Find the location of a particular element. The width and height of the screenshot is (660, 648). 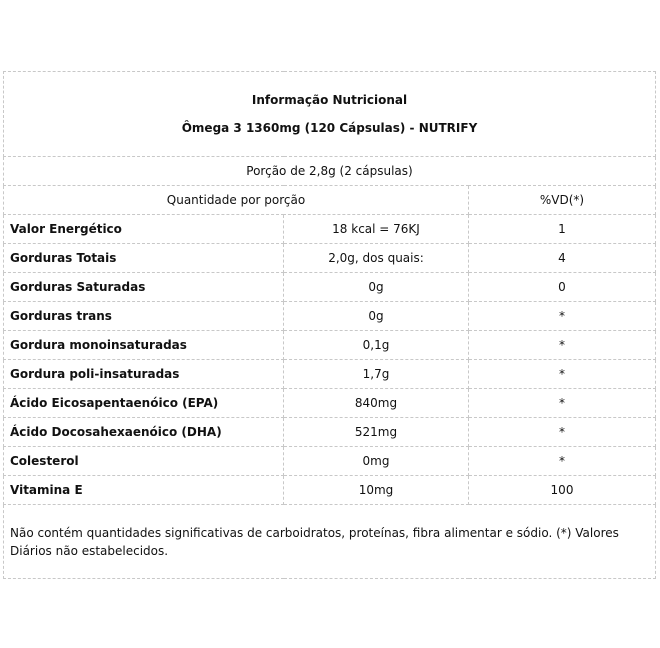

table-row: Gorduras Saturadas 0g 0 is located at coordinates (329, 287).